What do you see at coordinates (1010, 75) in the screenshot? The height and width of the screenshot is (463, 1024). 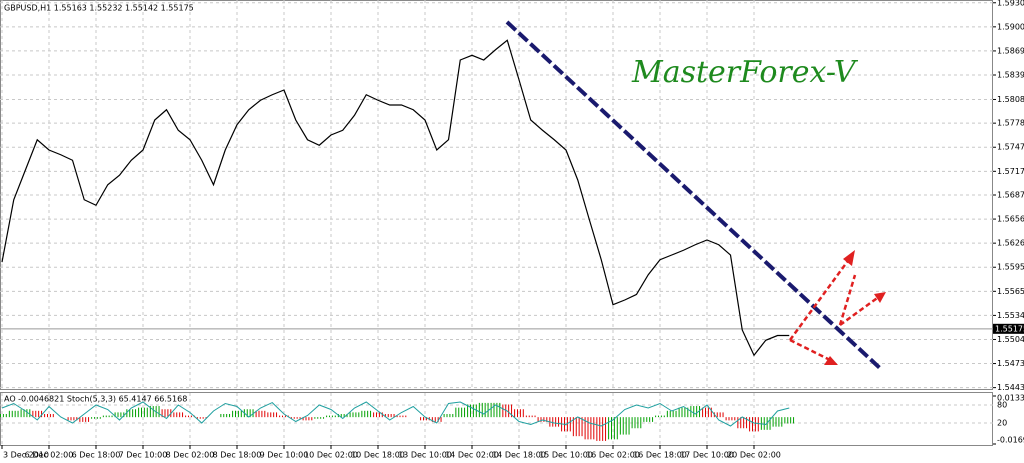 I see `y-tick-label: 1.58390` at bounding box center [1010, 75].